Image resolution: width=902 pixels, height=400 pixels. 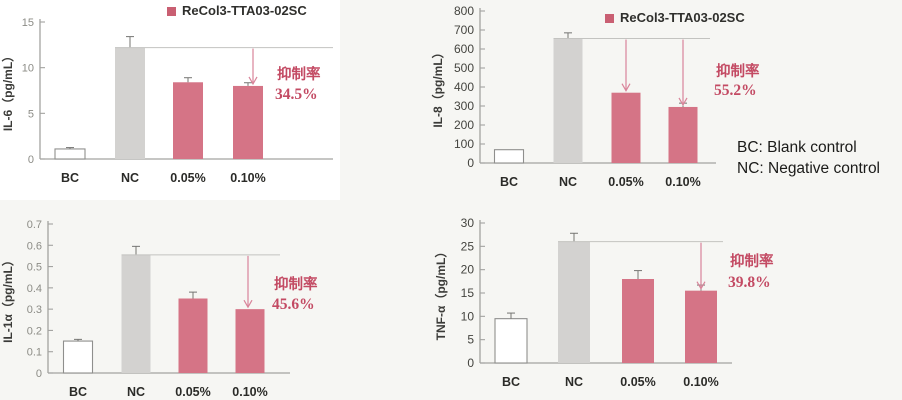 I want to click on y-tick-label: 0.2, so click(x=34, y=331).